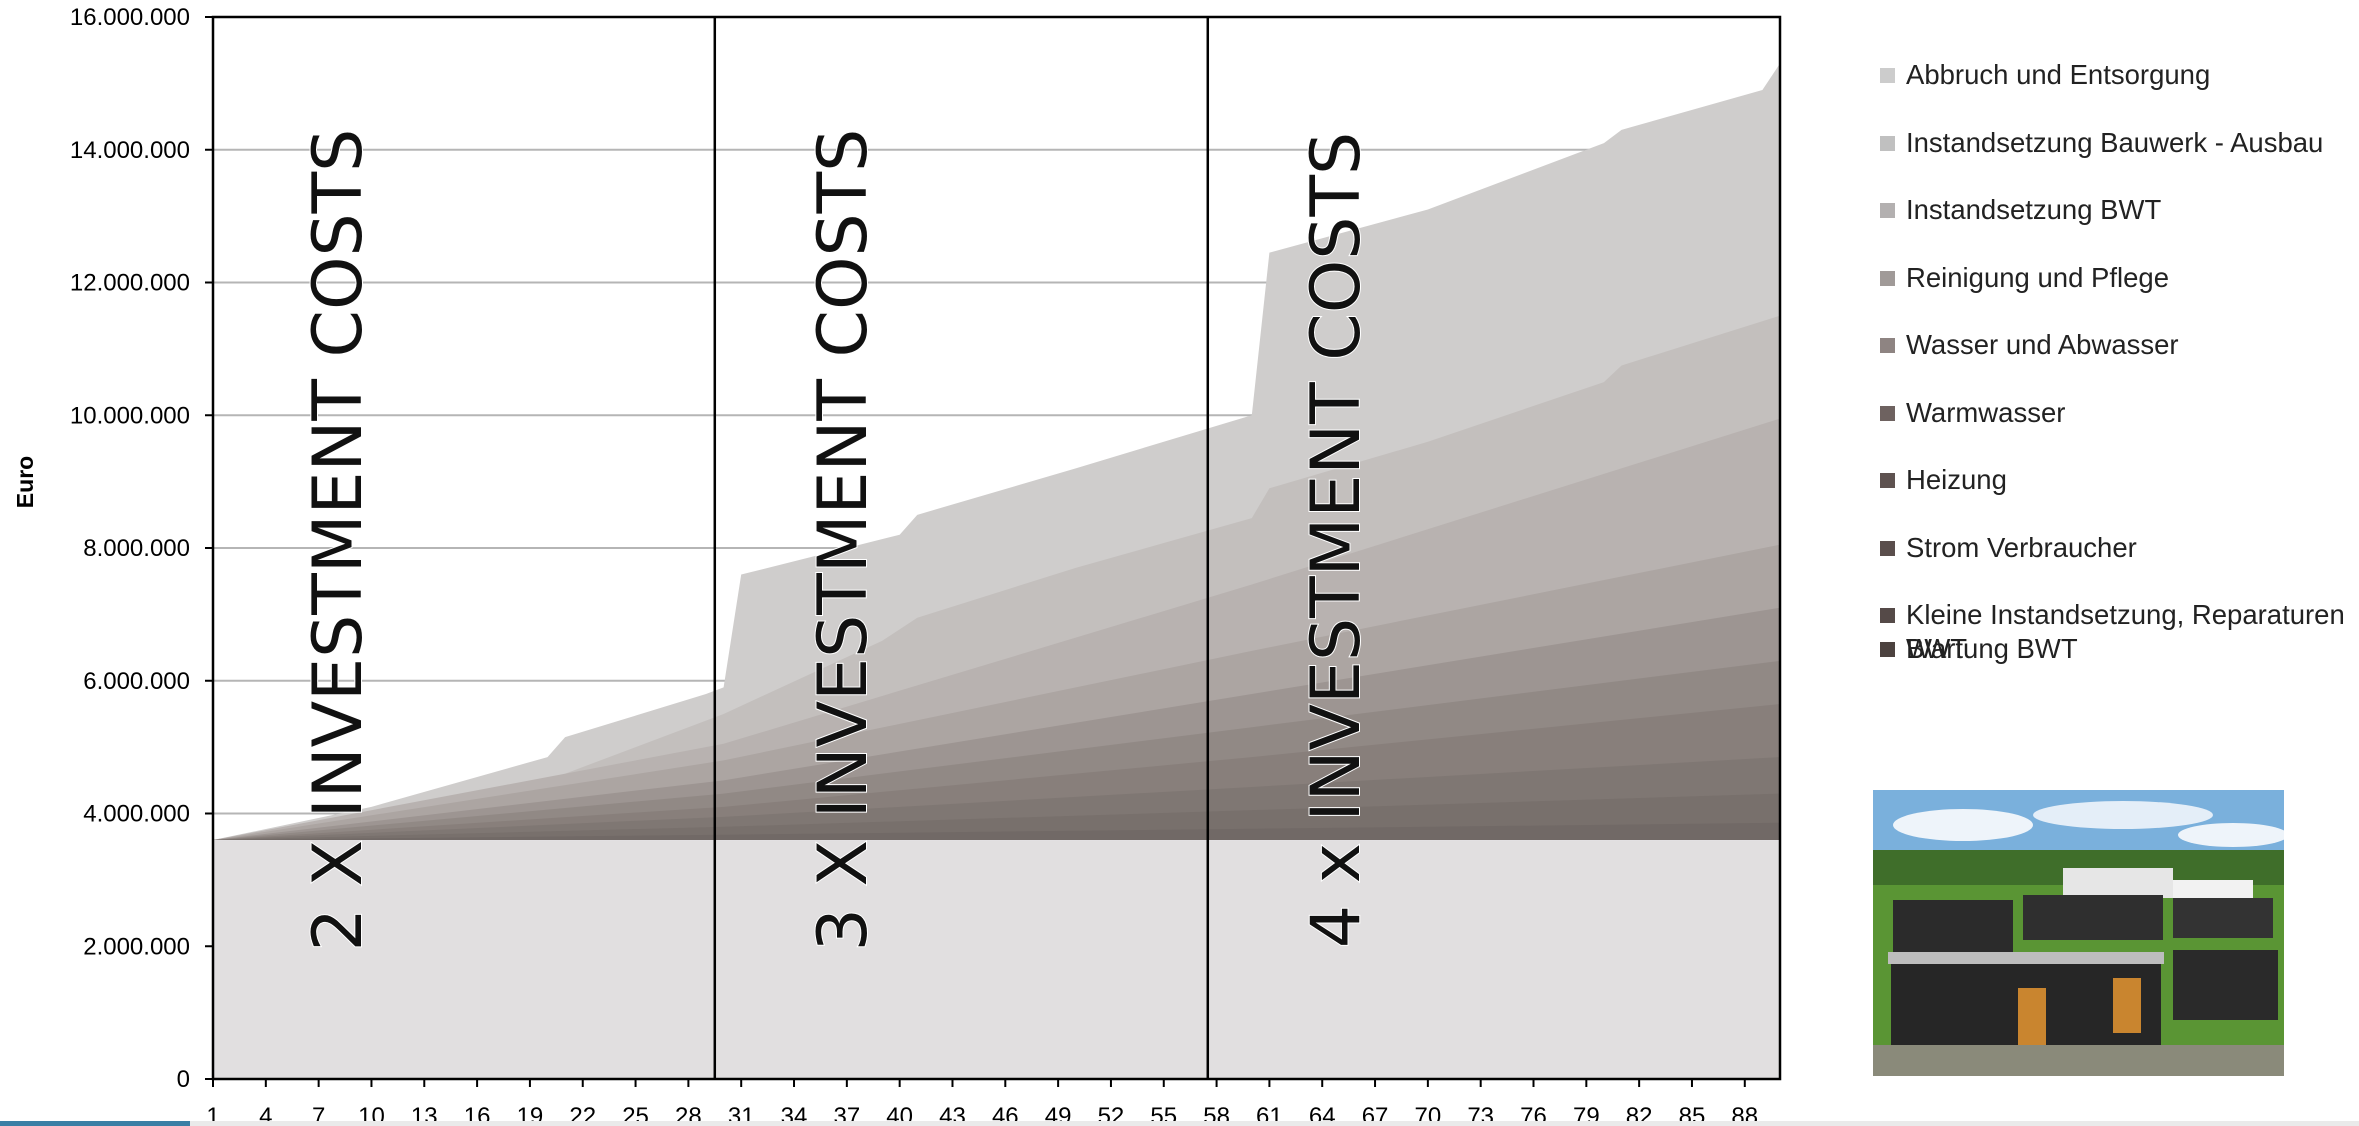 This screenshot has height=1126, width=2359. Describe the element at coordinates (1058, 1114) in the screenshot. I see `x-tick-label: 49` at that location.